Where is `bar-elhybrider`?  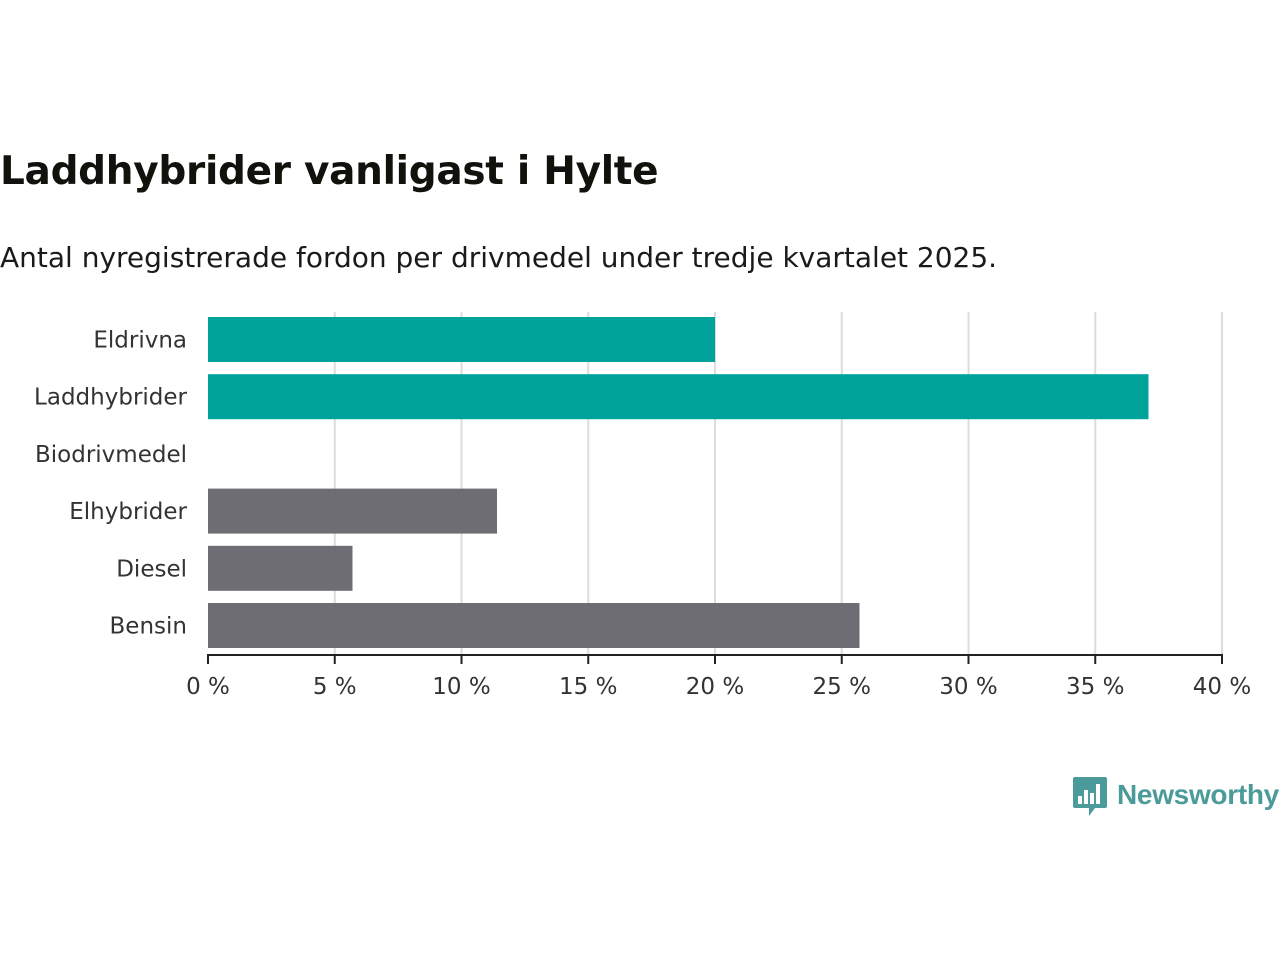 bar-elhybrider is located at coordinates (352, 511).